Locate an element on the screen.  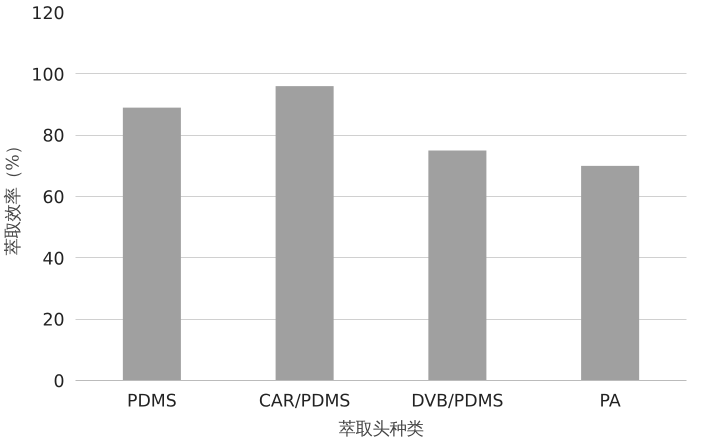
x-tick-label: PDMS is located at coordinates (152, 402).